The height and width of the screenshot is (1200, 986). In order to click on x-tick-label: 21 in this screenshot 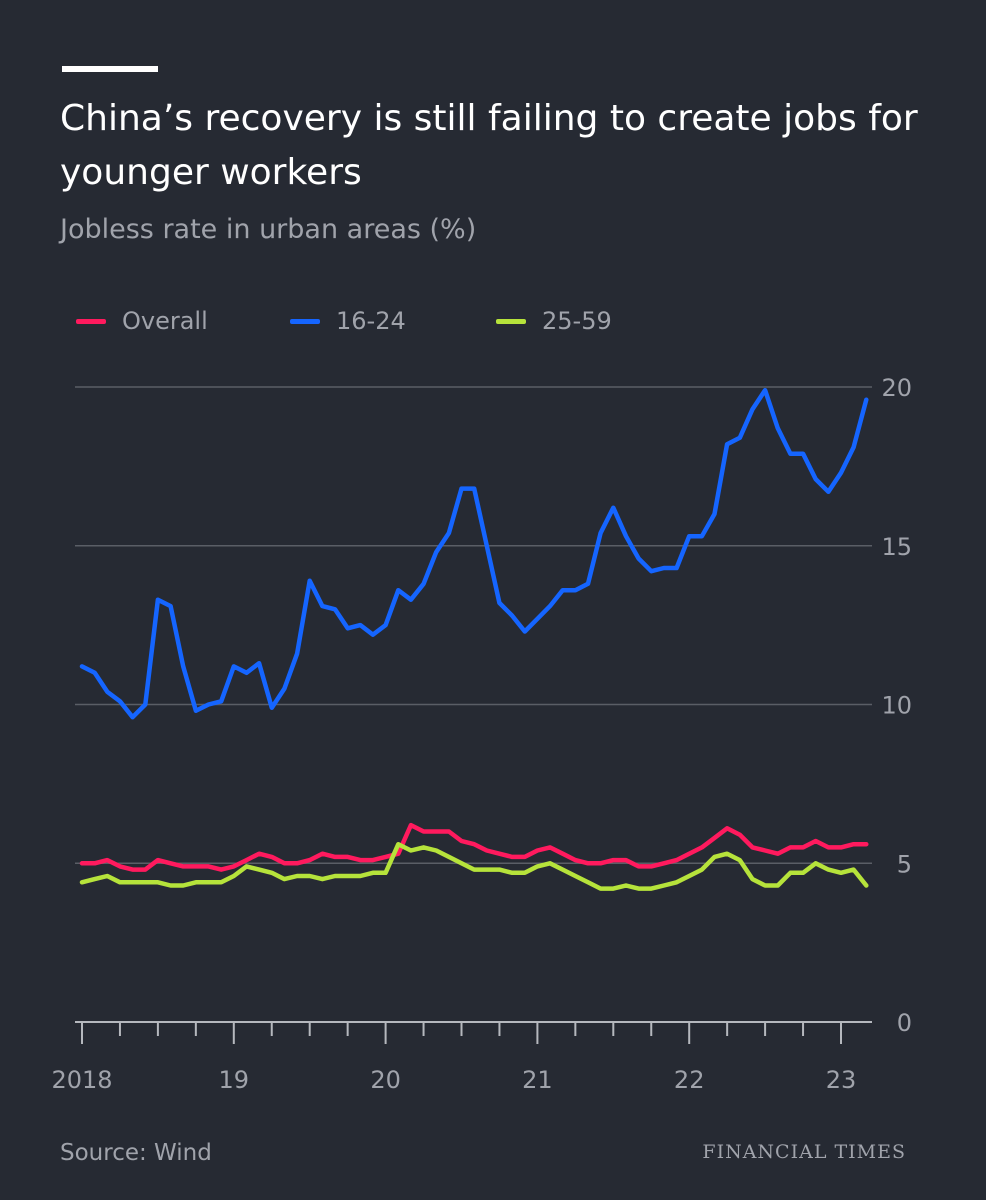, I will do `click(537, 1080)`.